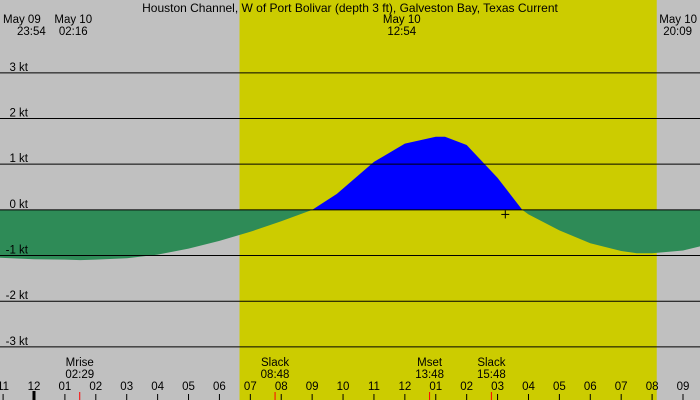 The image size is (700, 400). What do you see at coordinates (18, 159) in the screenshot?
I see `y-tick-label: 1 kt` at bounding box center [18, 159].